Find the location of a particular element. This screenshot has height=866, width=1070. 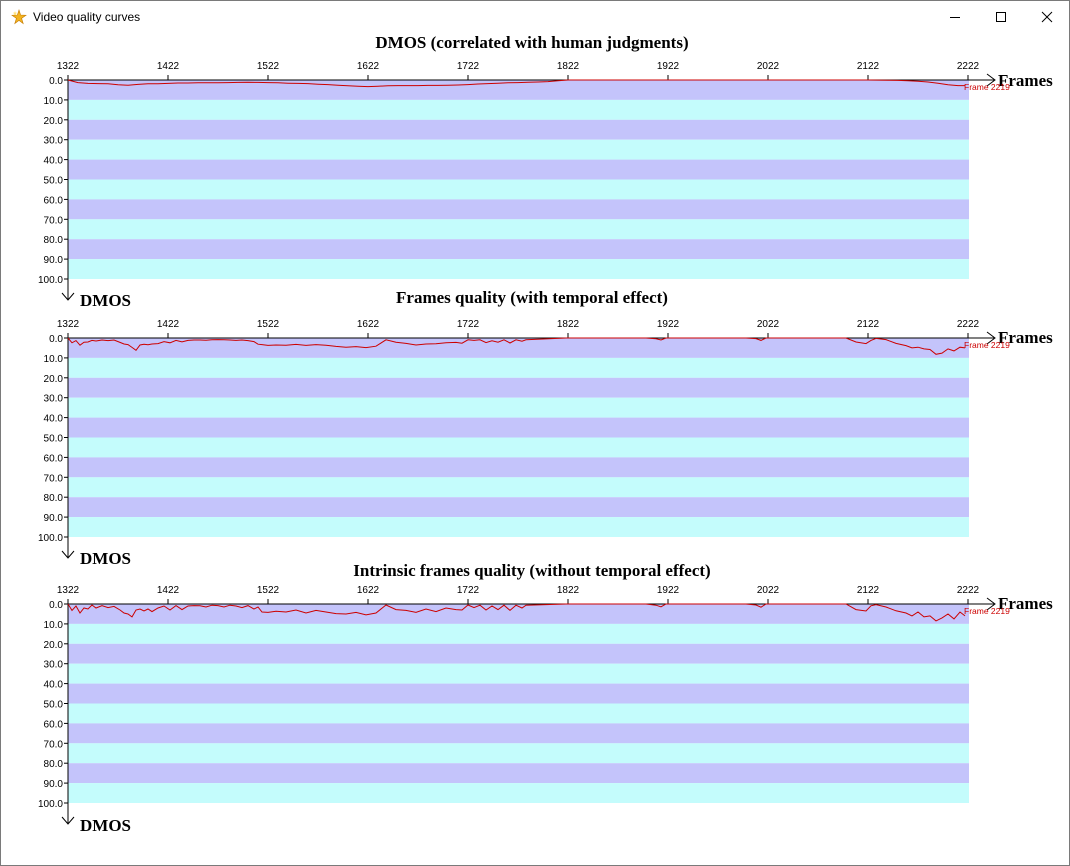

chart-1-x-axis-label: Frames is located at coordinates (1025, 80).